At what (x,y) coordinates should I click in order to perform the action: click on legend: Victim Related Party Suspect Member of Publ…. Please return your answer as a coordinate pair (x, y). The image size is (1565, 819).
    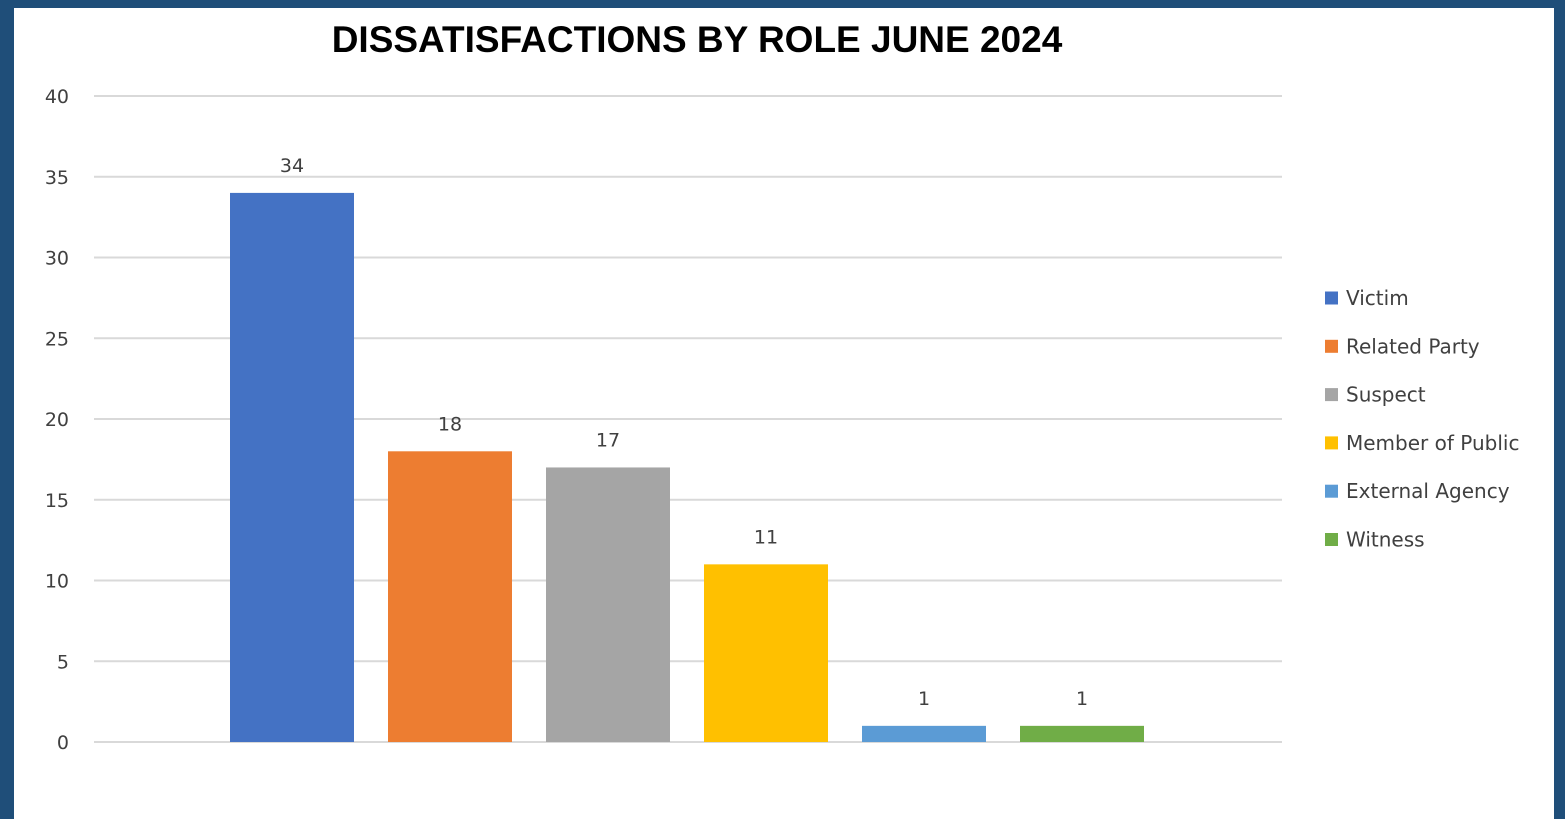
    Looking at the image, I should click on (1422, 419).